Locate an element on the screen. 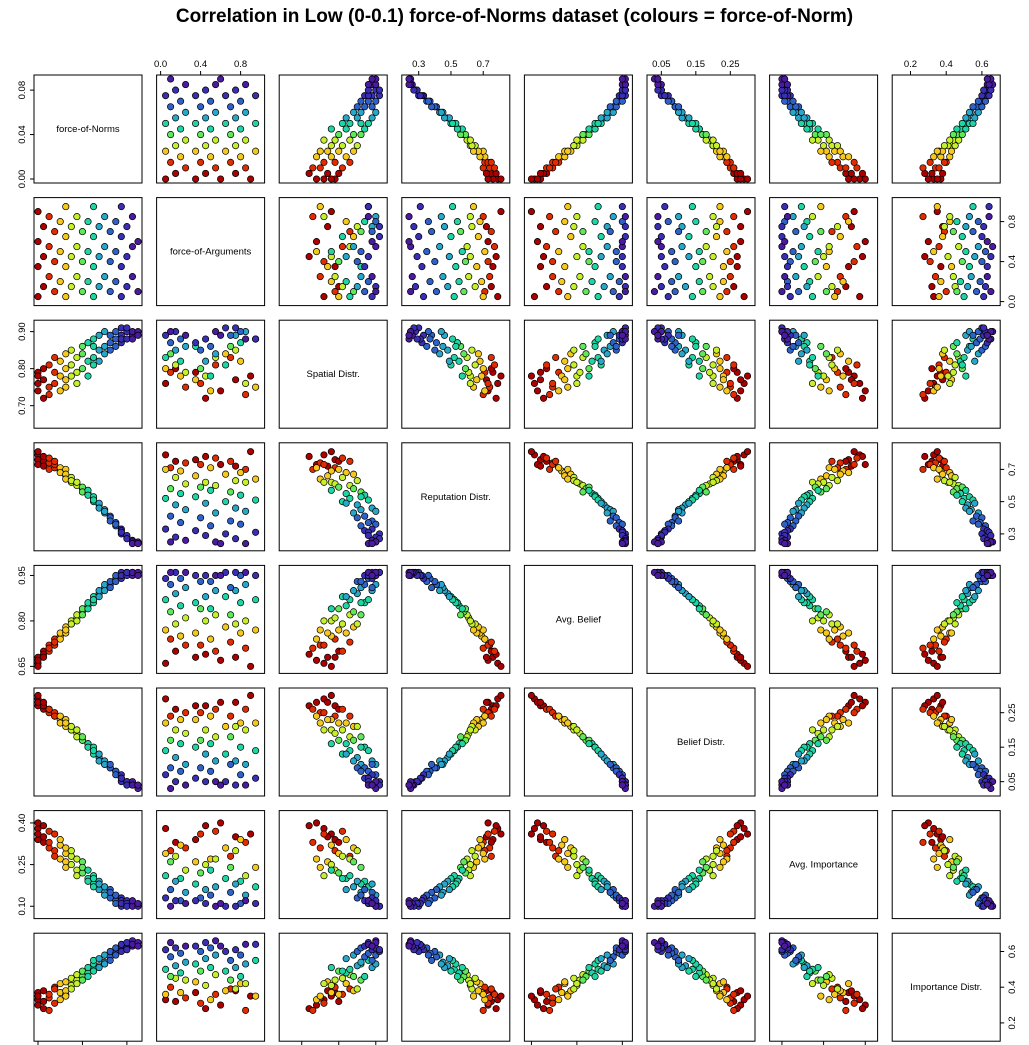 This screenshot has width=1029, height=1045. y-tick-label: 0.5 is located at coordinates (1012, 501).